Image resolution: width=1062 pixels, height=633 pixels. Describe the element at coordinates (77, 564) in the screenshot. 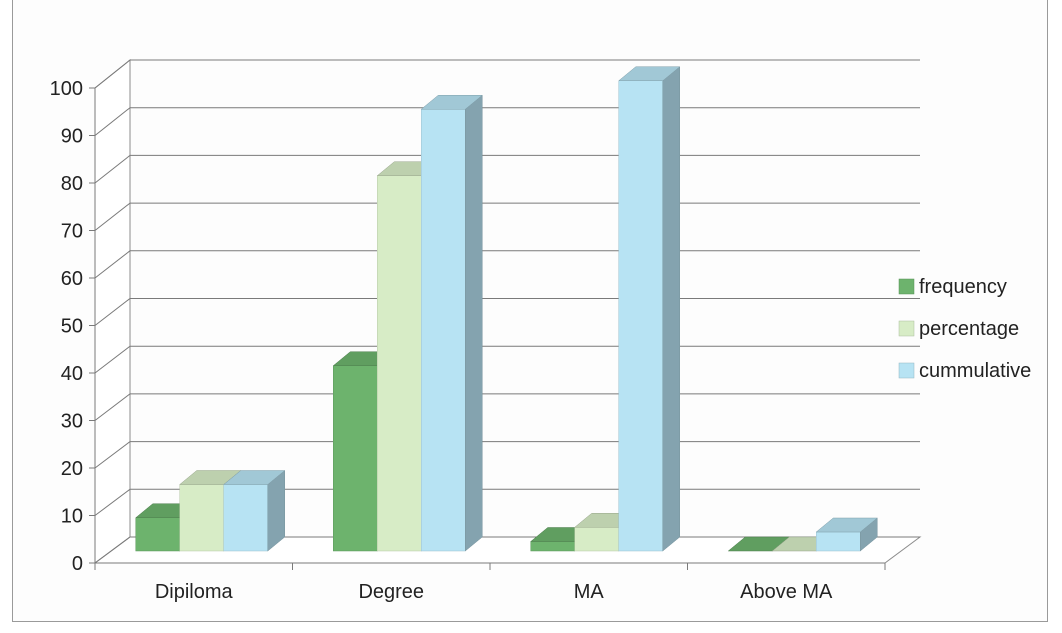

I see `y-tick-label: 0` at that location.